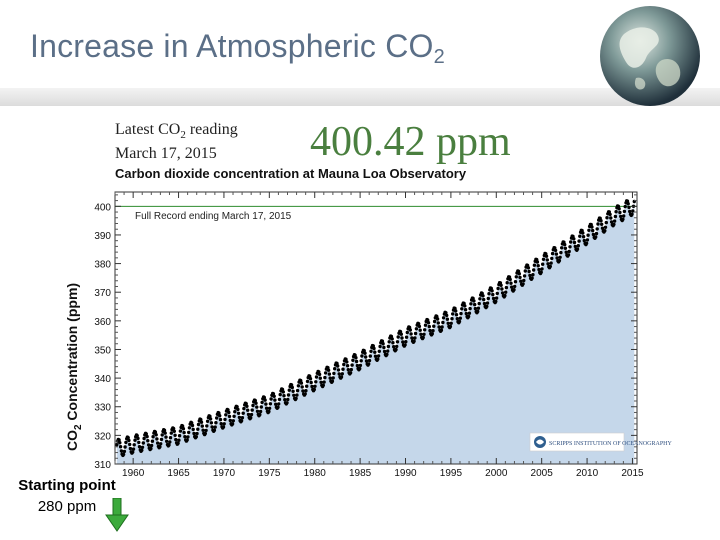 Image resolution: width=720 pixels, height=540 pixels. What do you see at coordinates (269, 473) in the screenshot?
I see `x-tick-label: 1975` at bounding box center [269, 473].